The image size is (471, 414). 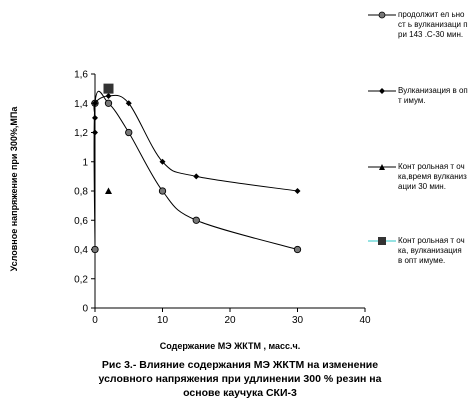 What do you see at coordinates (365, 320) in the screenshot?
I see `x-tick-label: 40` at bounding box center [365, 320].